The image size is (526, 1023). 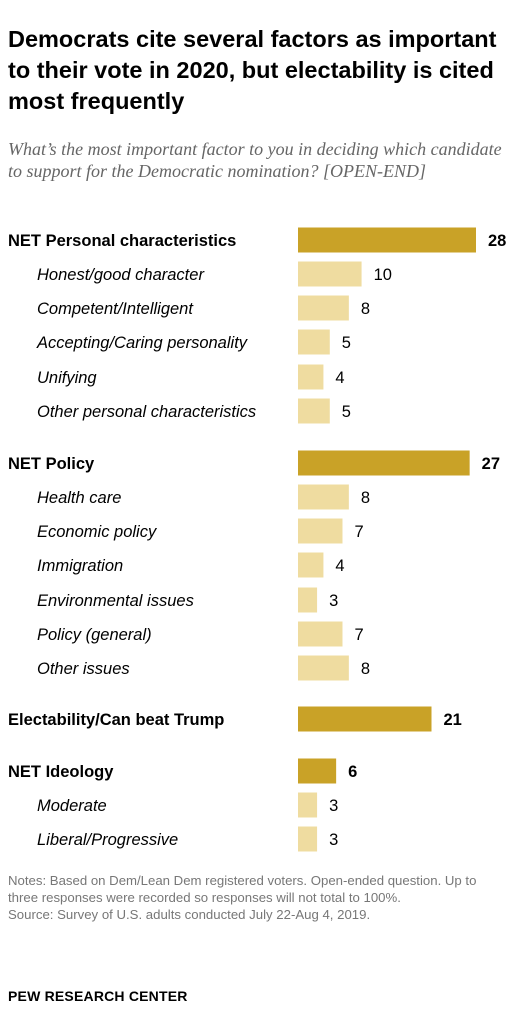 I want to click on category-label: Policy (general), so click(x=94, y=635).